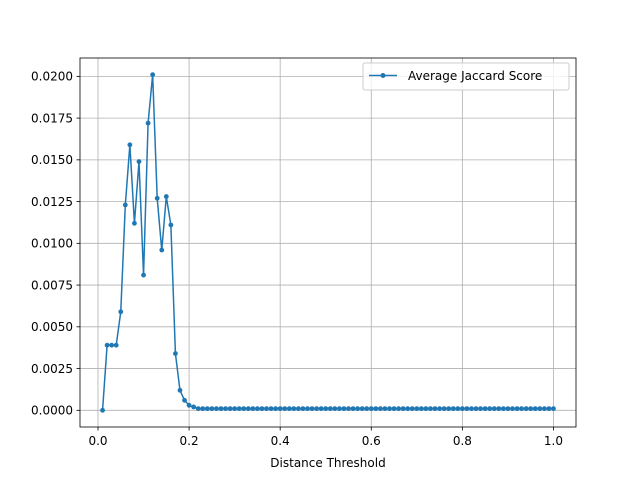  I want to click on x-tick-label: 0.0, so click(97, 441).